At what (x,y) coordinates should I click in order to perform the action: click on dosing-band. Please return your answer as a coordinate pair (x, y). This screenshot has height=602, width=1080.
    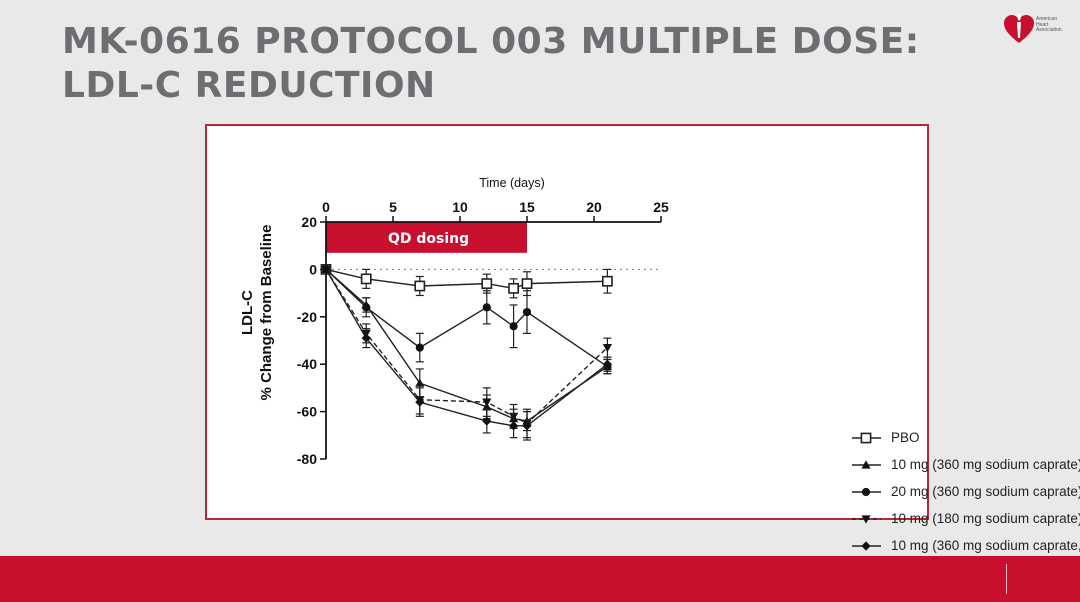
    Looking at the image, I should click on (426, 237).